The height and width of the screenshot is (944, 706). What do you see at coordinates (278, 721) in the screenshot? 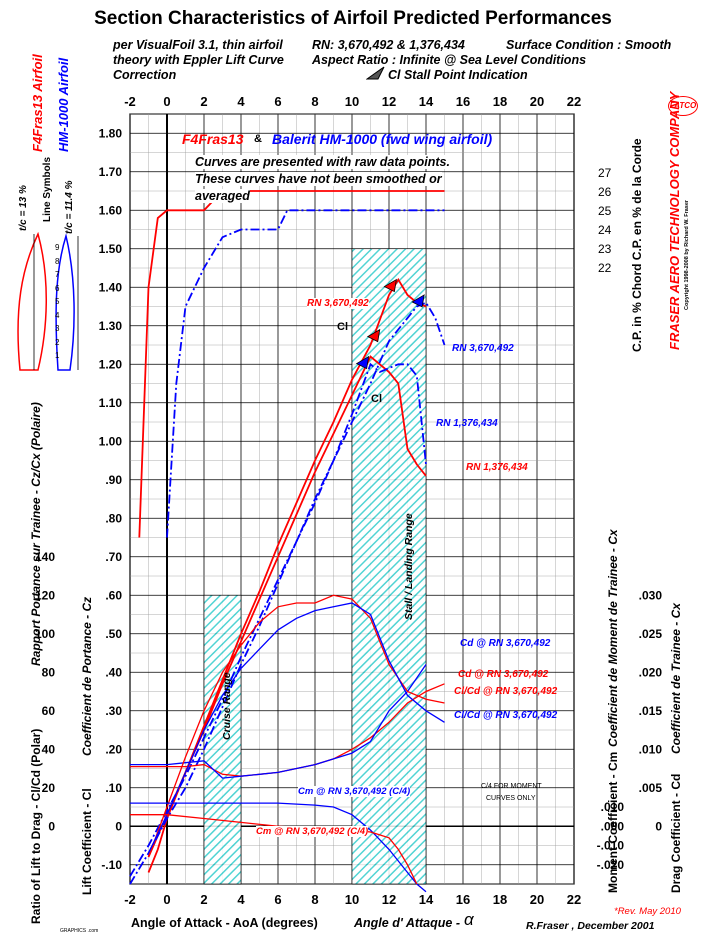
I see `series-line` at bounding box center [278, 721].